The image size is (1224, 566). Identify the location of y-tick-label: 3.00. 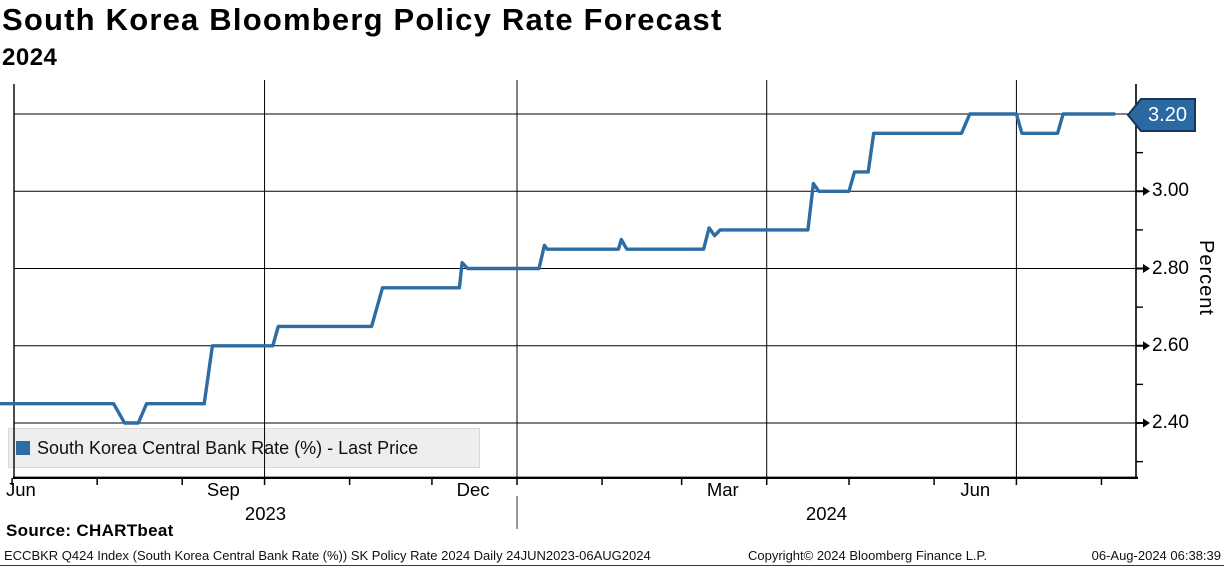
(1170, 191).